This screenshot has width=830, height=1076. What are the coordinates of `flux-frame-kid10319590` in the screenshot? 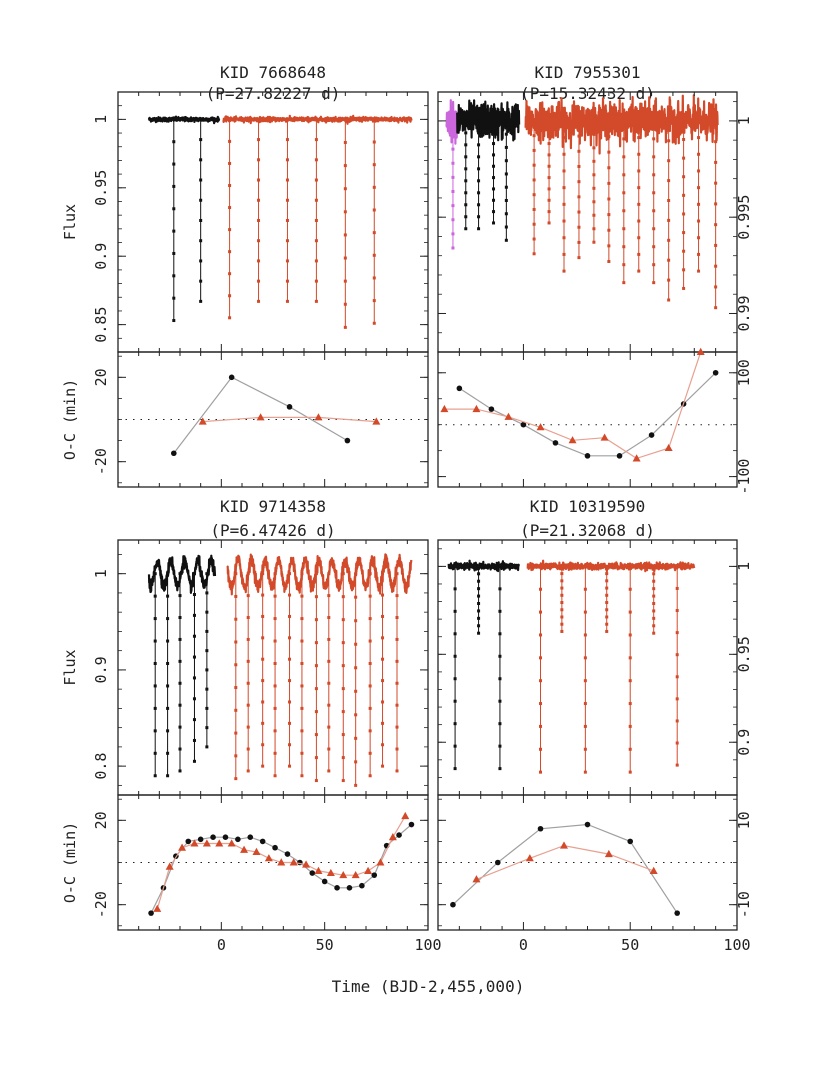 It's located at (587, 667).